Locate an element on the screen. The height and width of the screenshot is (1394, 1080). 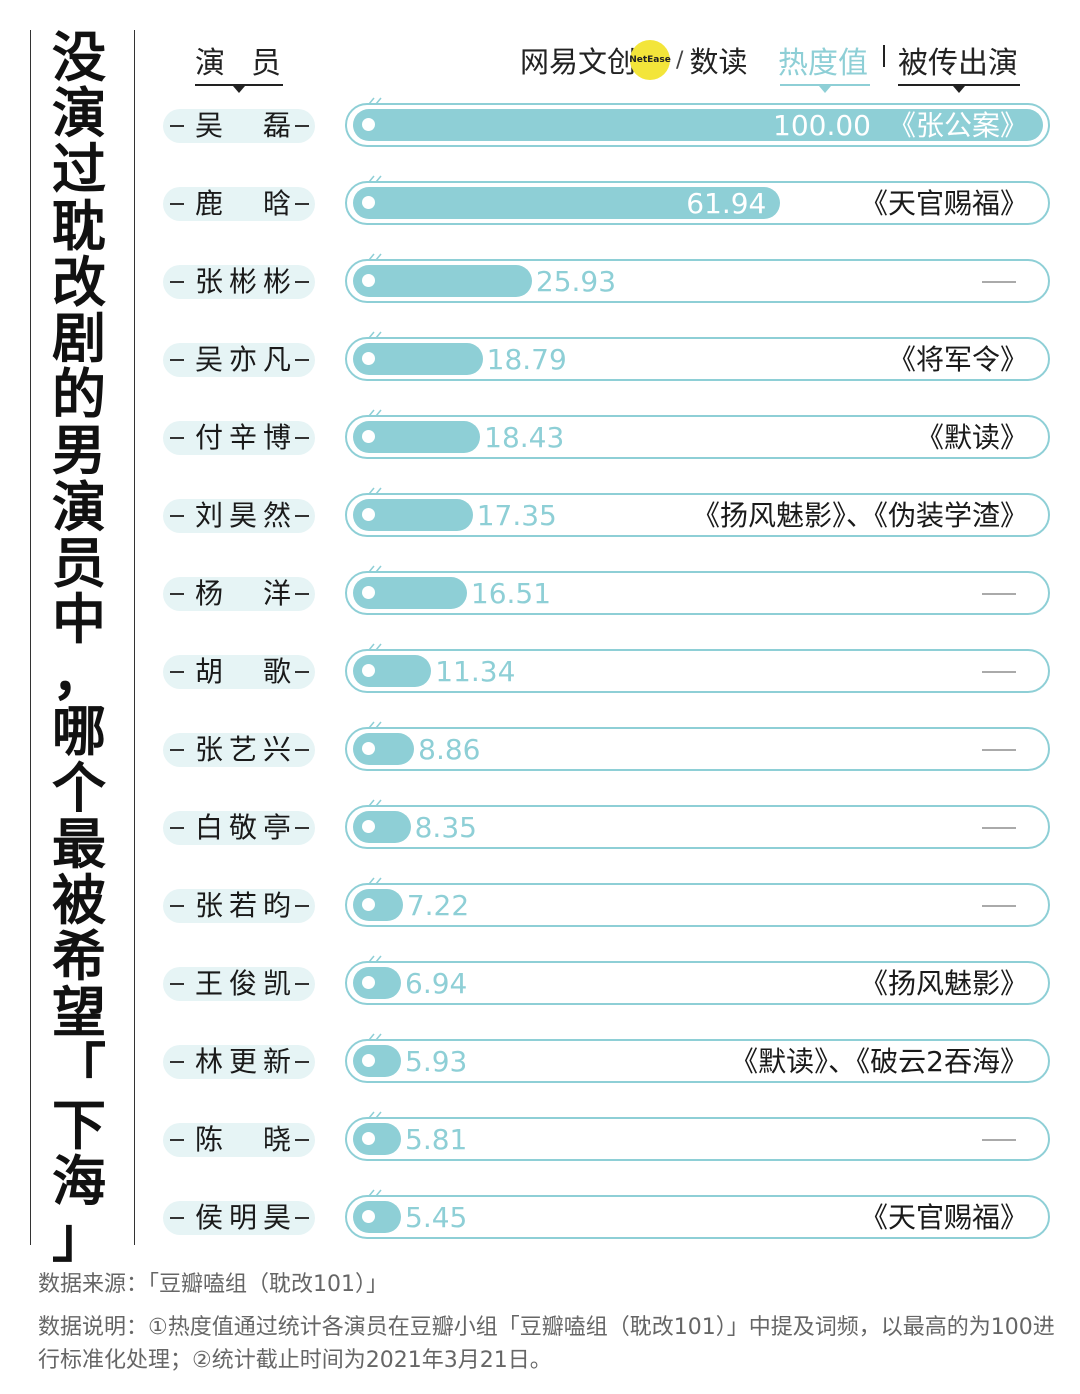
actor-name: 张艺兴 is located at coordinates (243, 749).